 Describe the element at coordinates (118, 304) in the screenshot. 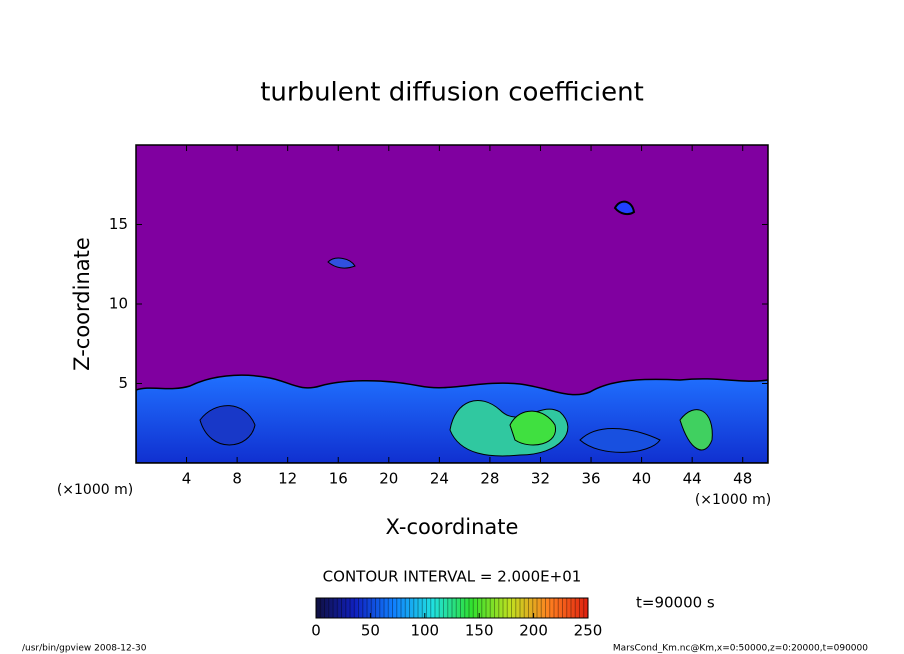

I see `y-tick-label: 10` at that location.